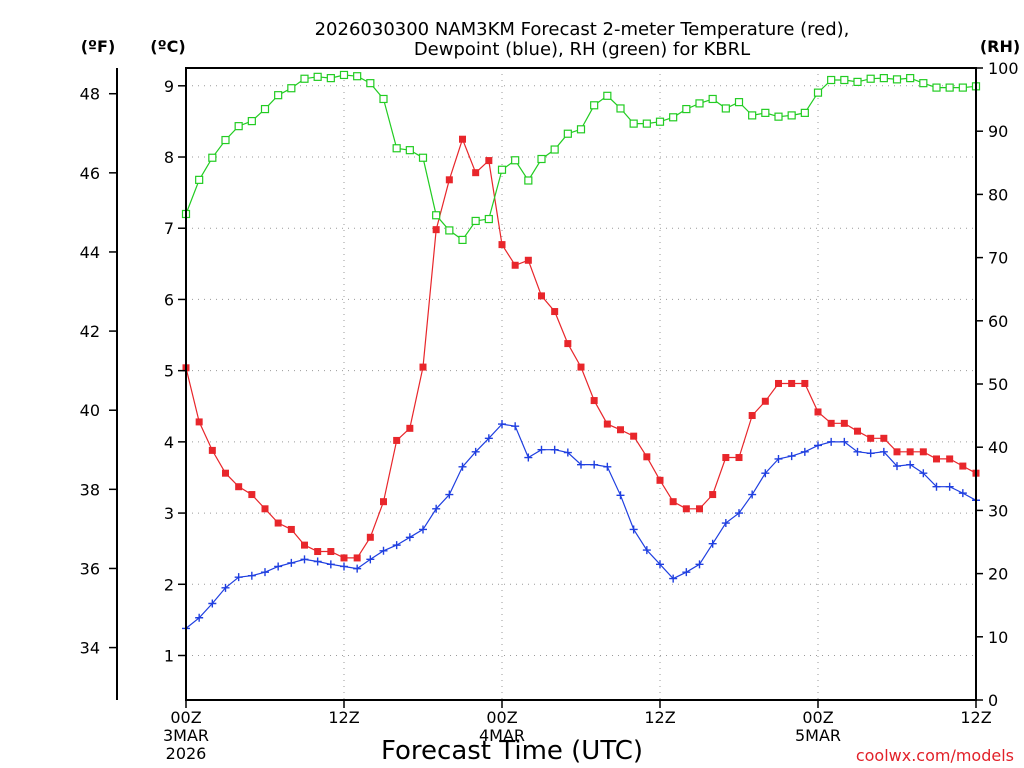 This screenshot has height=768, width=1024. Describe the element at coordinates (167, 46) in the screenshot. I see `celsius-axis-unit: (ºC)` at that location.